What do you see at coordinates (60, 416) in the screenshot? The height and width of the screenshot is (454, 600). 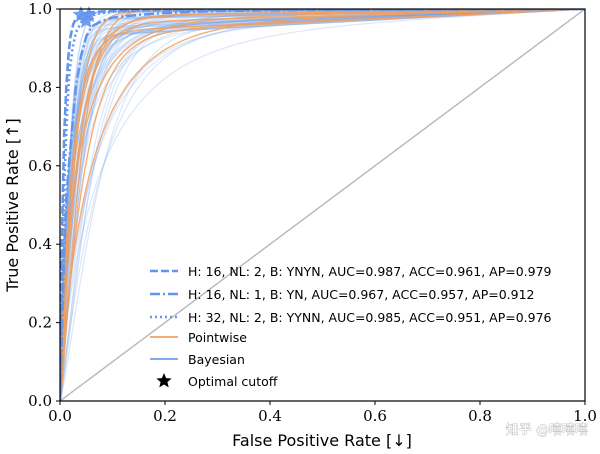 I see `x-tick-label: 0.0` at bounding box center [60, 416].